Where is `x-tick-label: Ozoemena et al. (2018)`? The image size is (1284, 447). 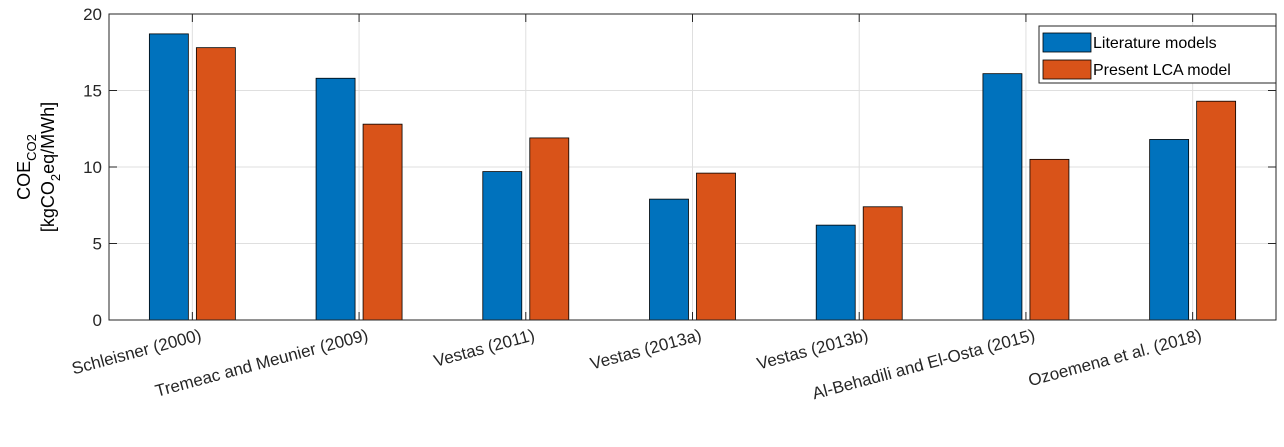 x-tick-label: Ozoemena et al. (2018) is located at coordinates (1114, 358).